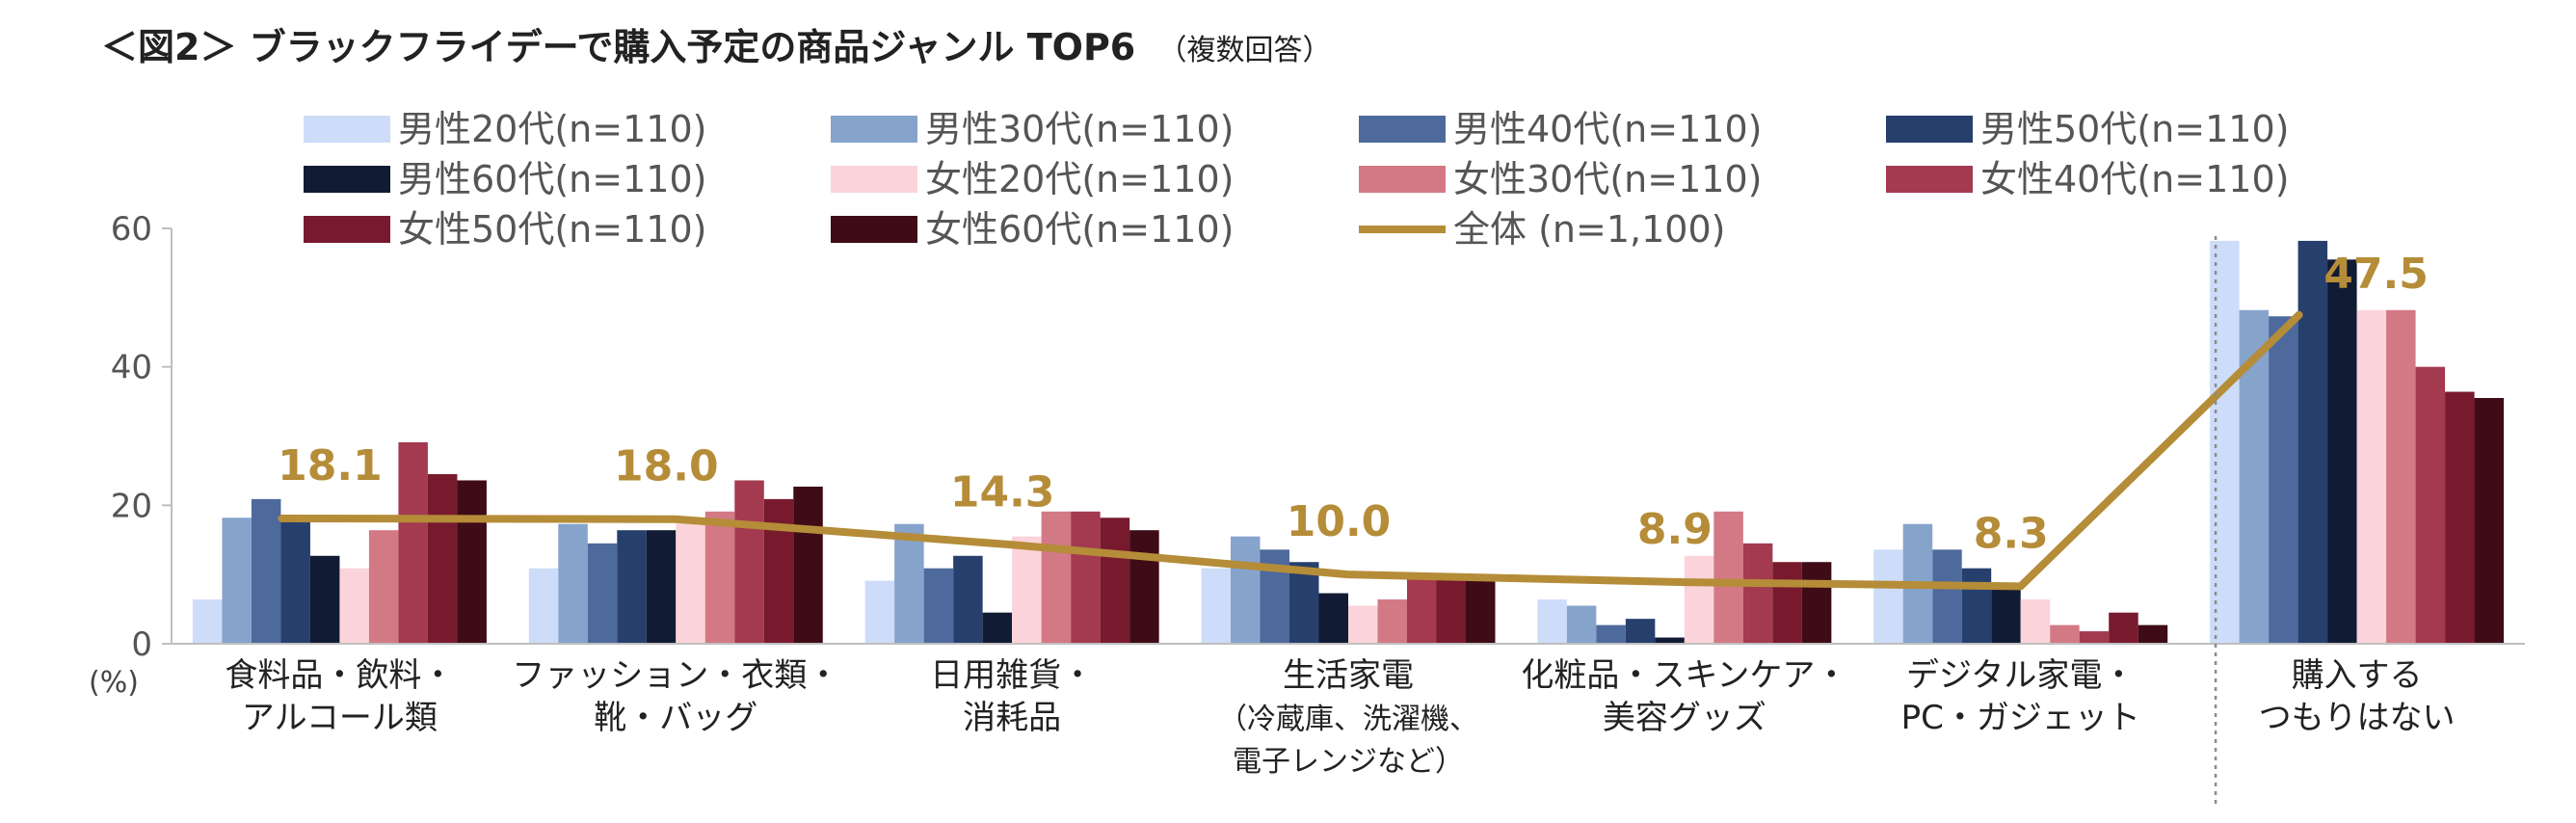 Image resolution: width=2576 pixels, height=823 pixels. I want to click on total-data-label: 47.5, so click(2376, 274).